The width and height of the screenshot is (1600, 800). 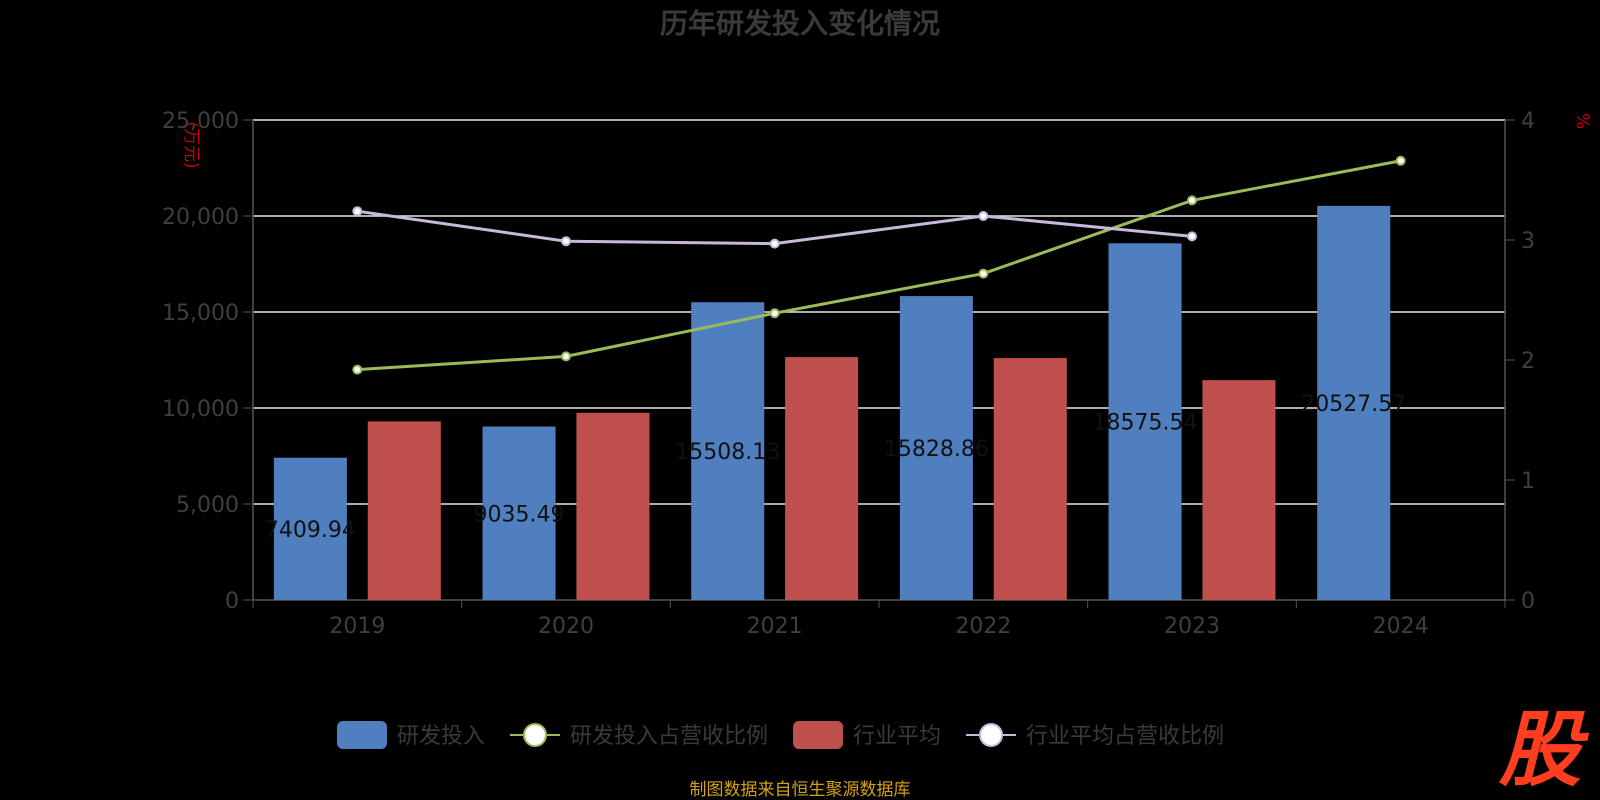 I want to click on bar-data-label: 15508.13, so click(x=727, y=452).